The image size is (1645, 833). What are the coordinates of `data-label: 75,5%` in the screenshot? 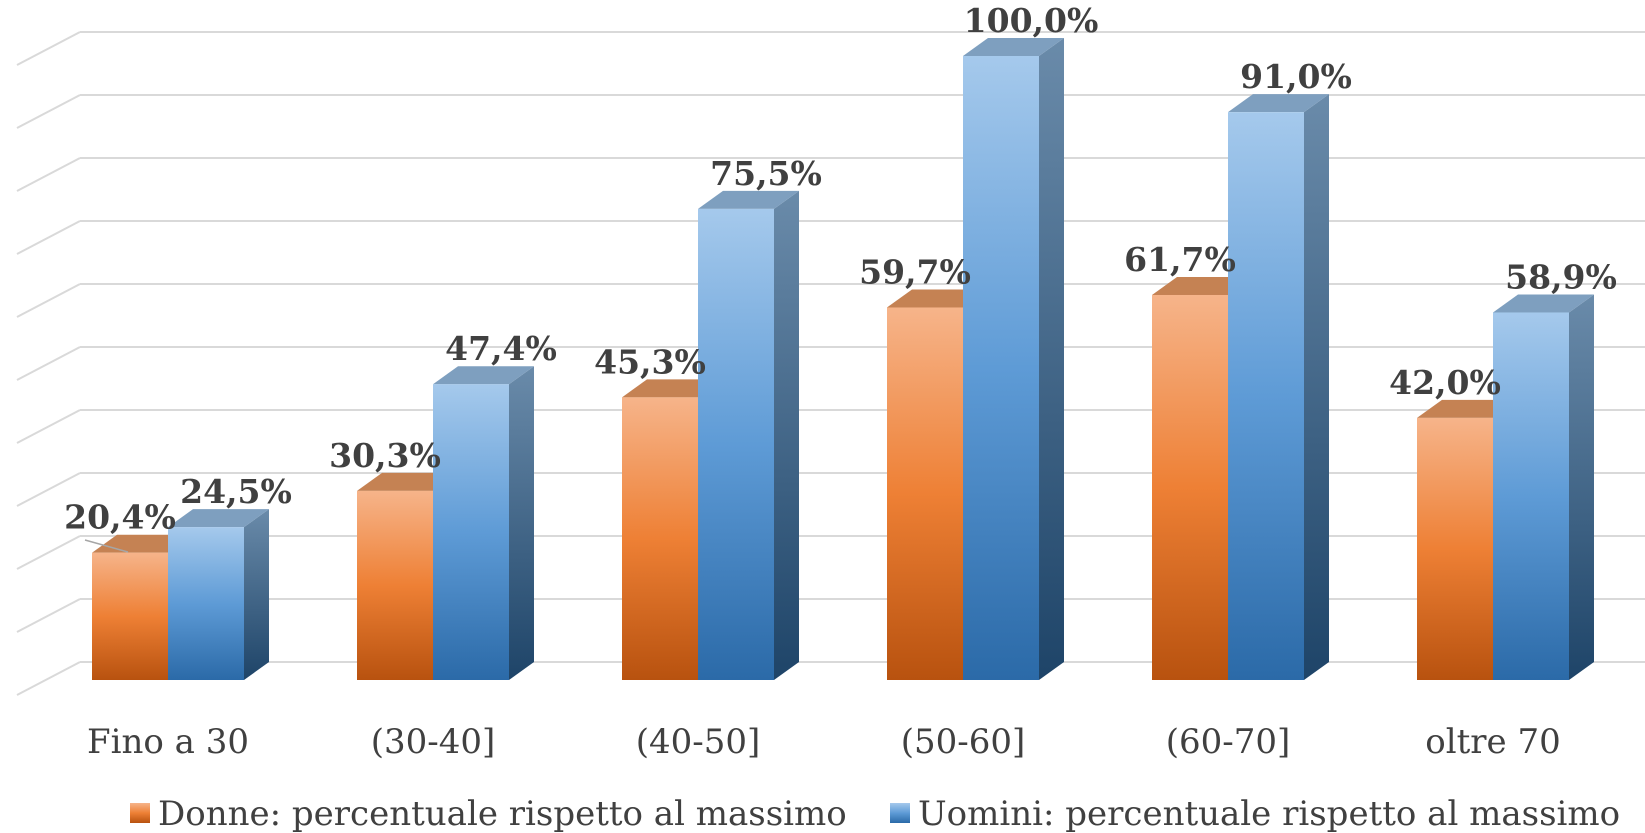 It's located at (766, 173).